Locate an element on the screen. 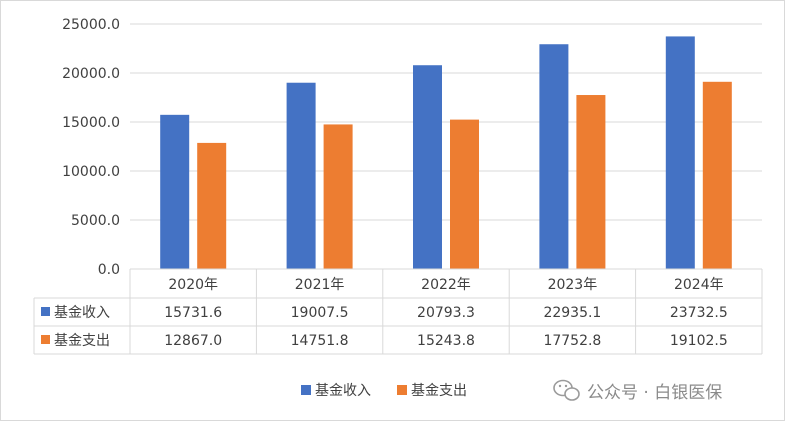 This screenshot has height=425, width=785. category-label: 2024年 is located at coordinates (699, 285).